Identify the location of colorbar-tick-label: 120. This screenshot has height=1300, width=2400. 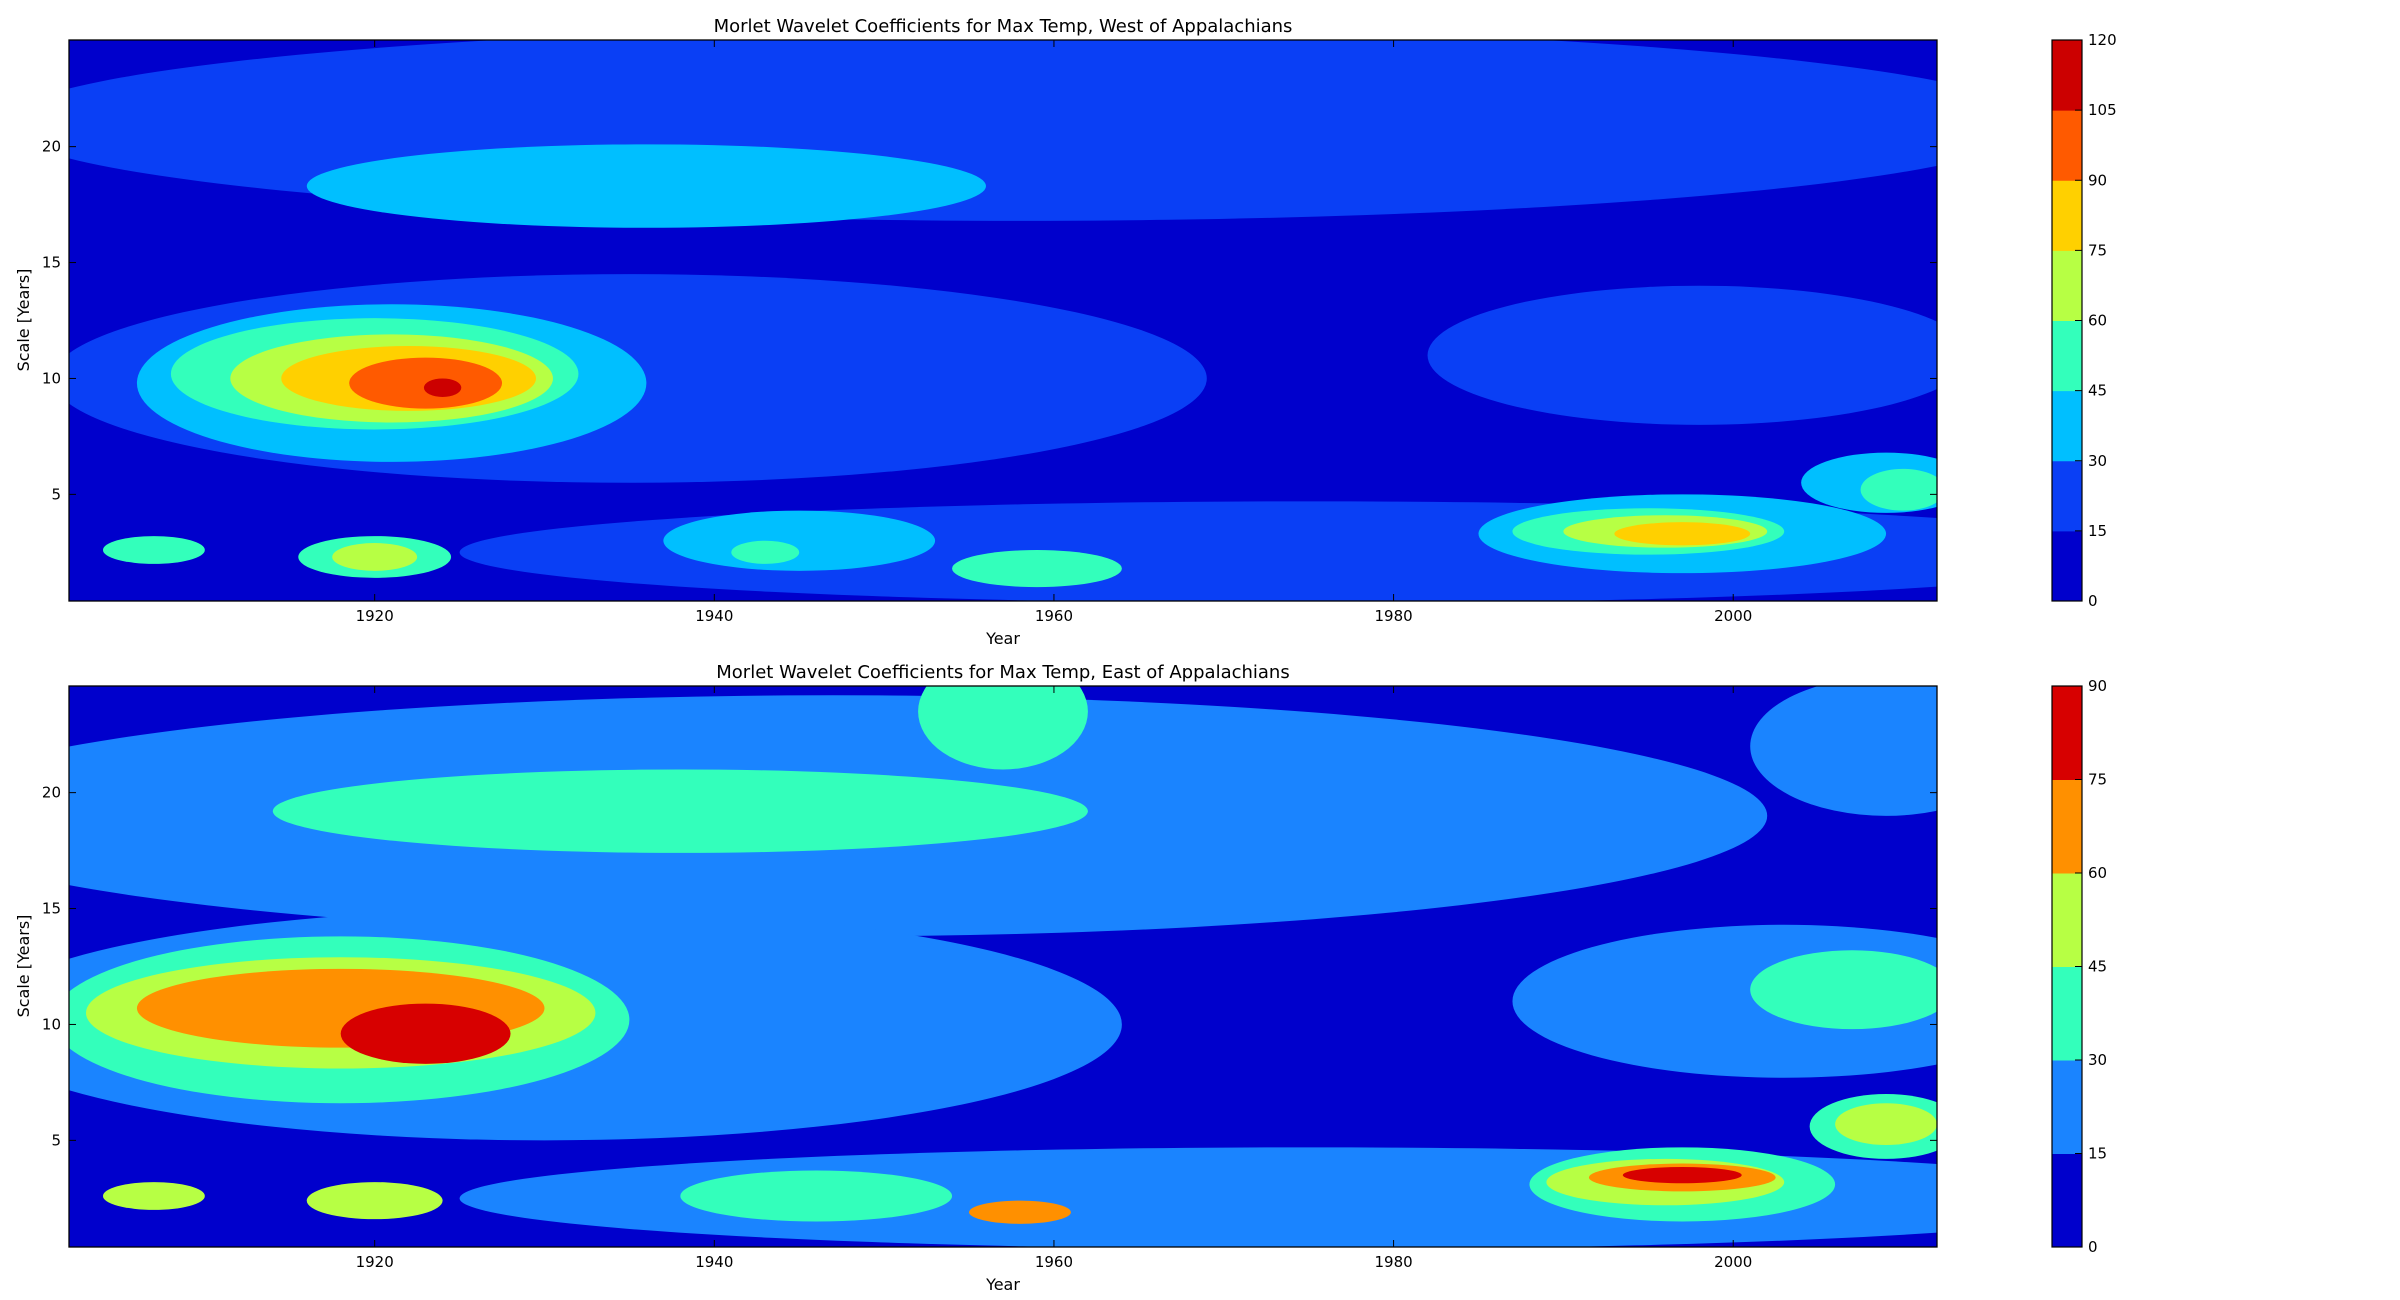
(2102, 40).